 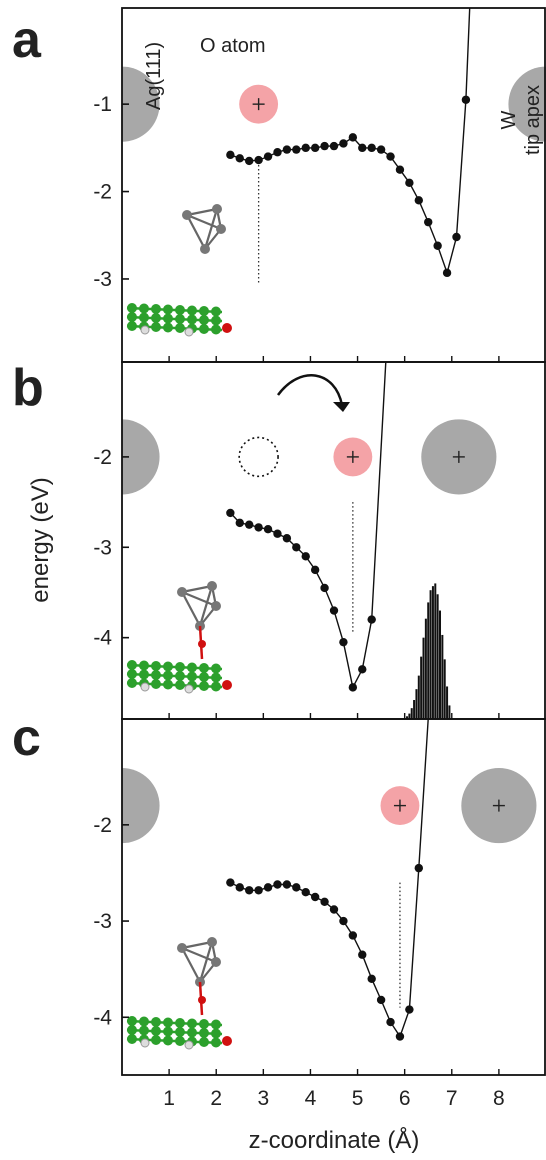 I want to click on panel-c-plot, so click(x=327, y=880).